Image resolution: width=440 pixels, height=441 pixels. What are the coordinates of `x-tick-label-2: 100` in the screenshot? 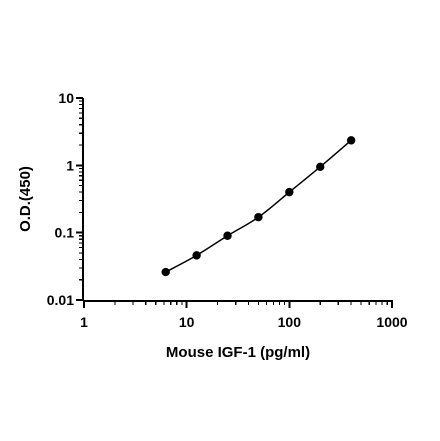 It's located at (290, 322).